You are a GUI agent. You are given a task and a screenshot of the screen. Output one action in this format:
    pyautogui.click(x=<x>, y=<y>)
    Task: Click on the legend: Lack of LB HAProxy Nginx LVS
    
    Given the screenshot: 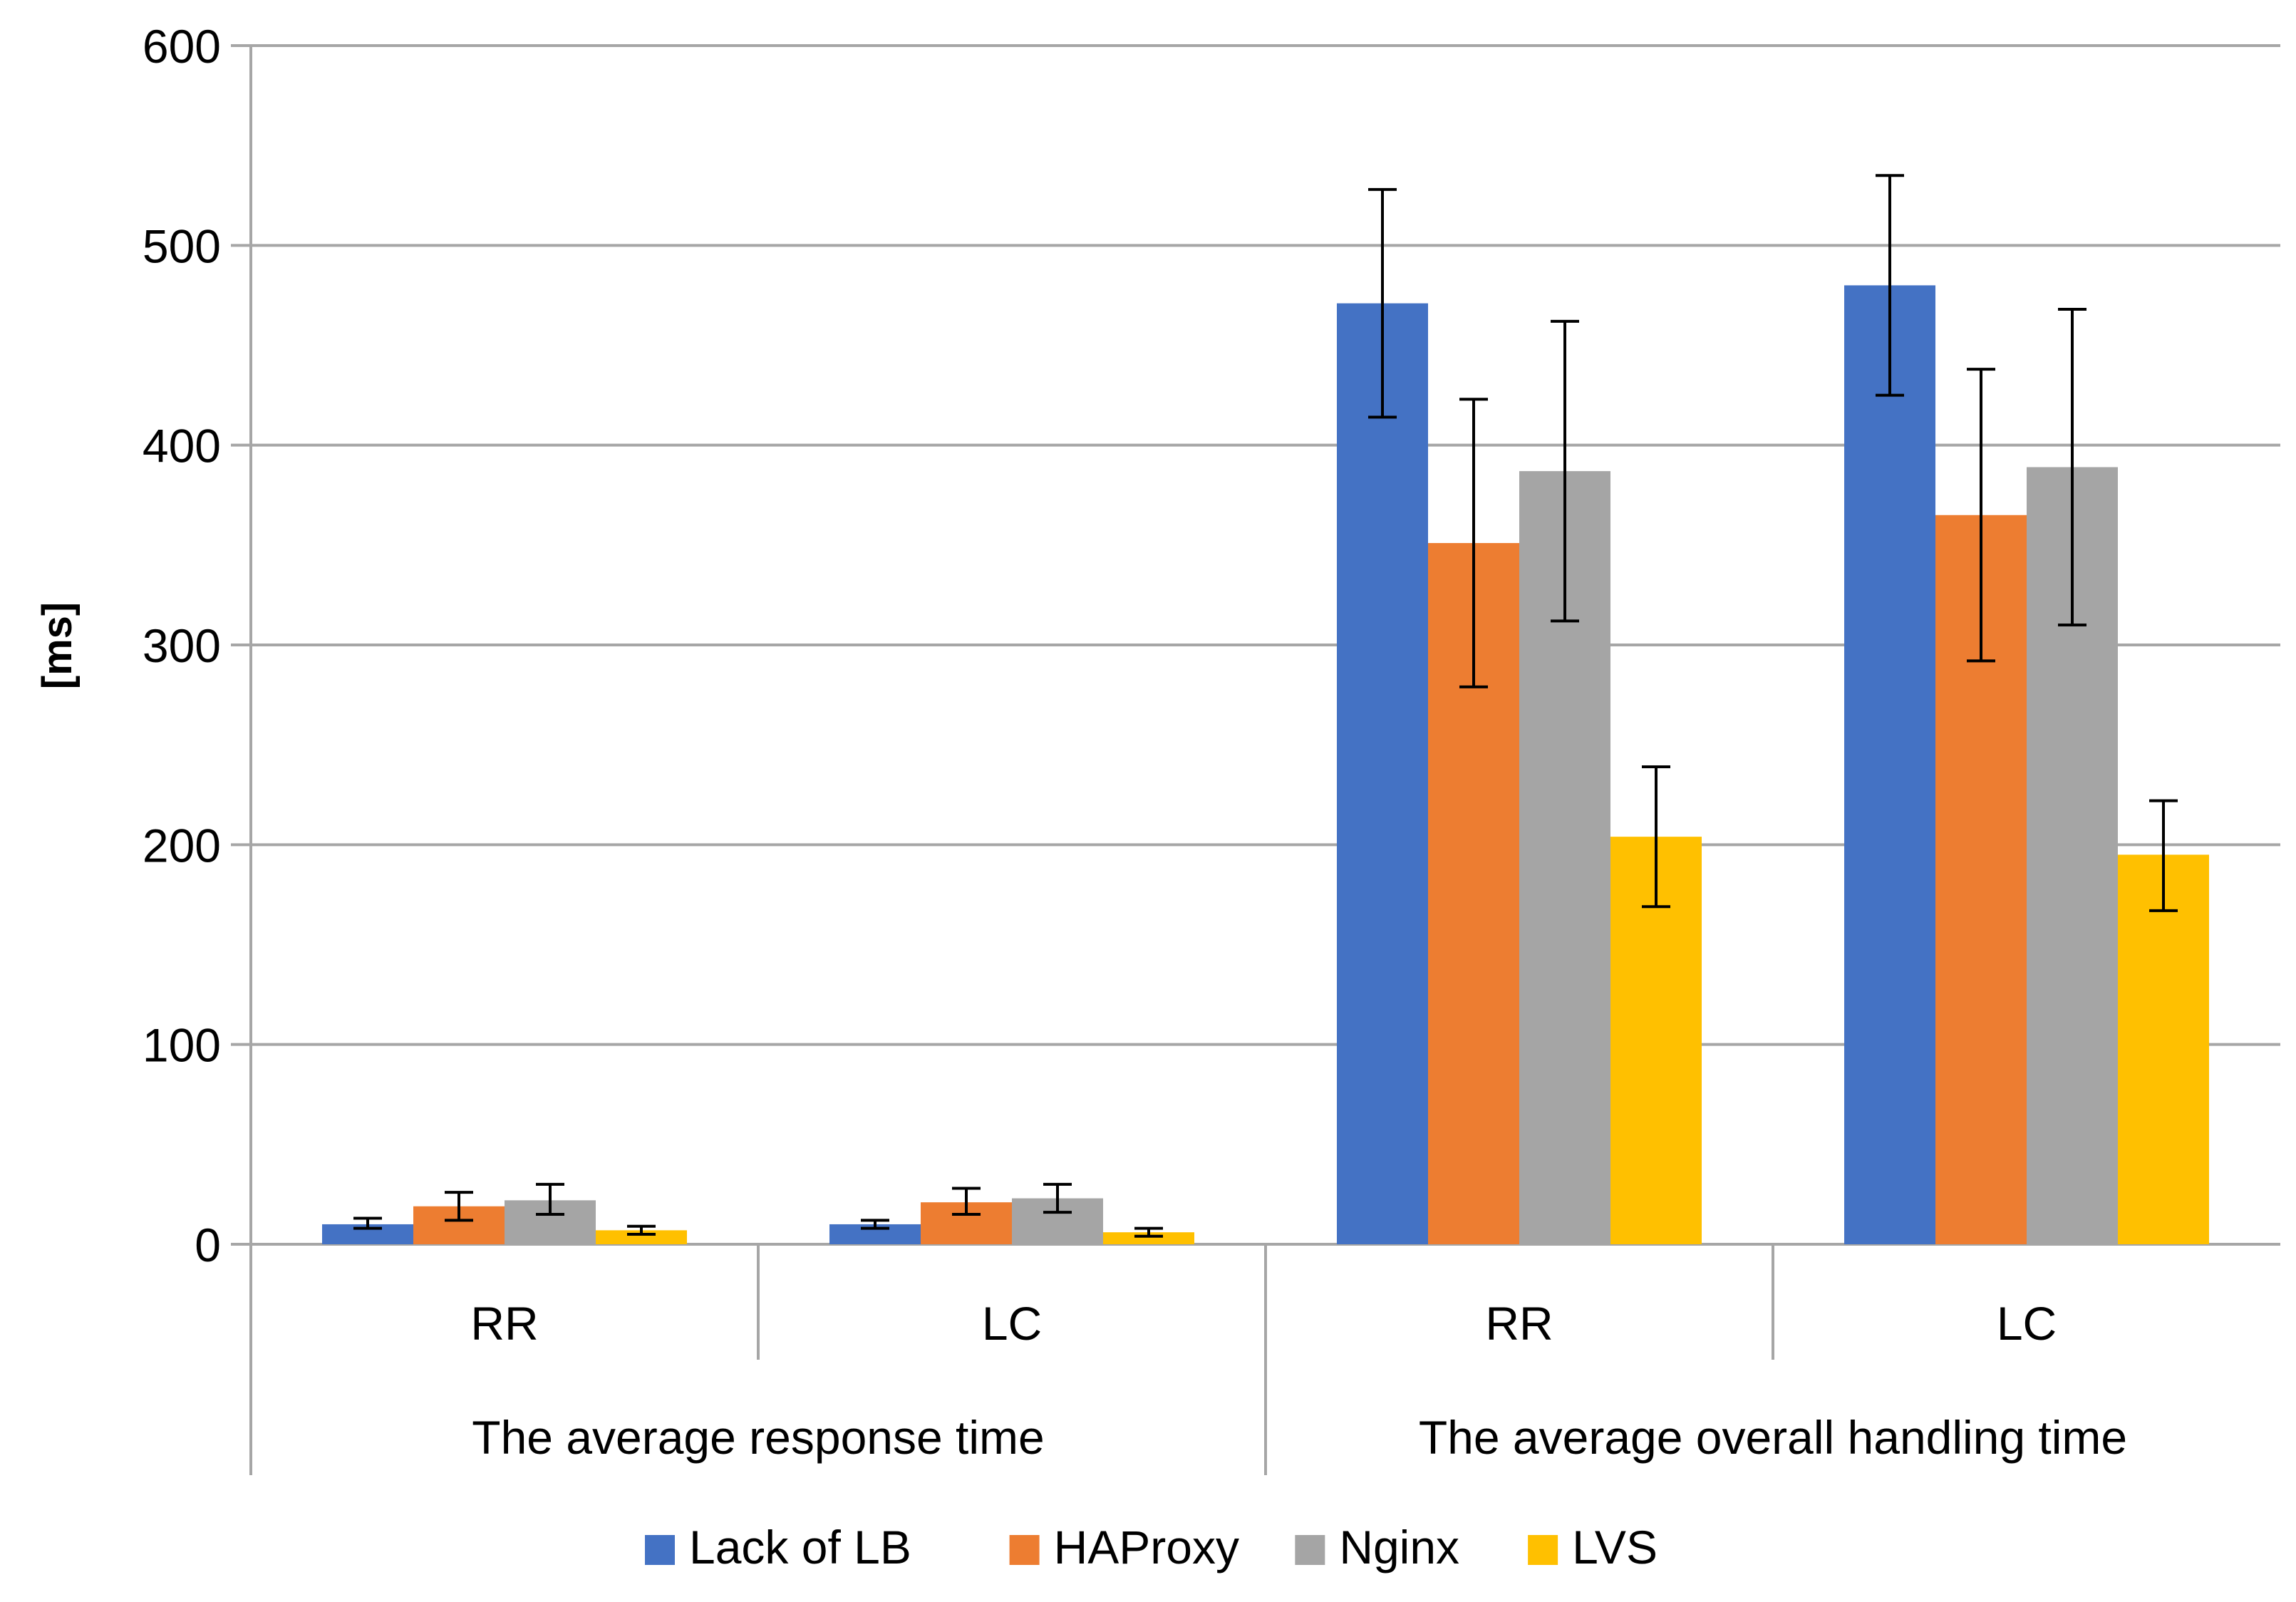 What is the action you would take?
    pyautogui.click(x=1152, y=1547)
    